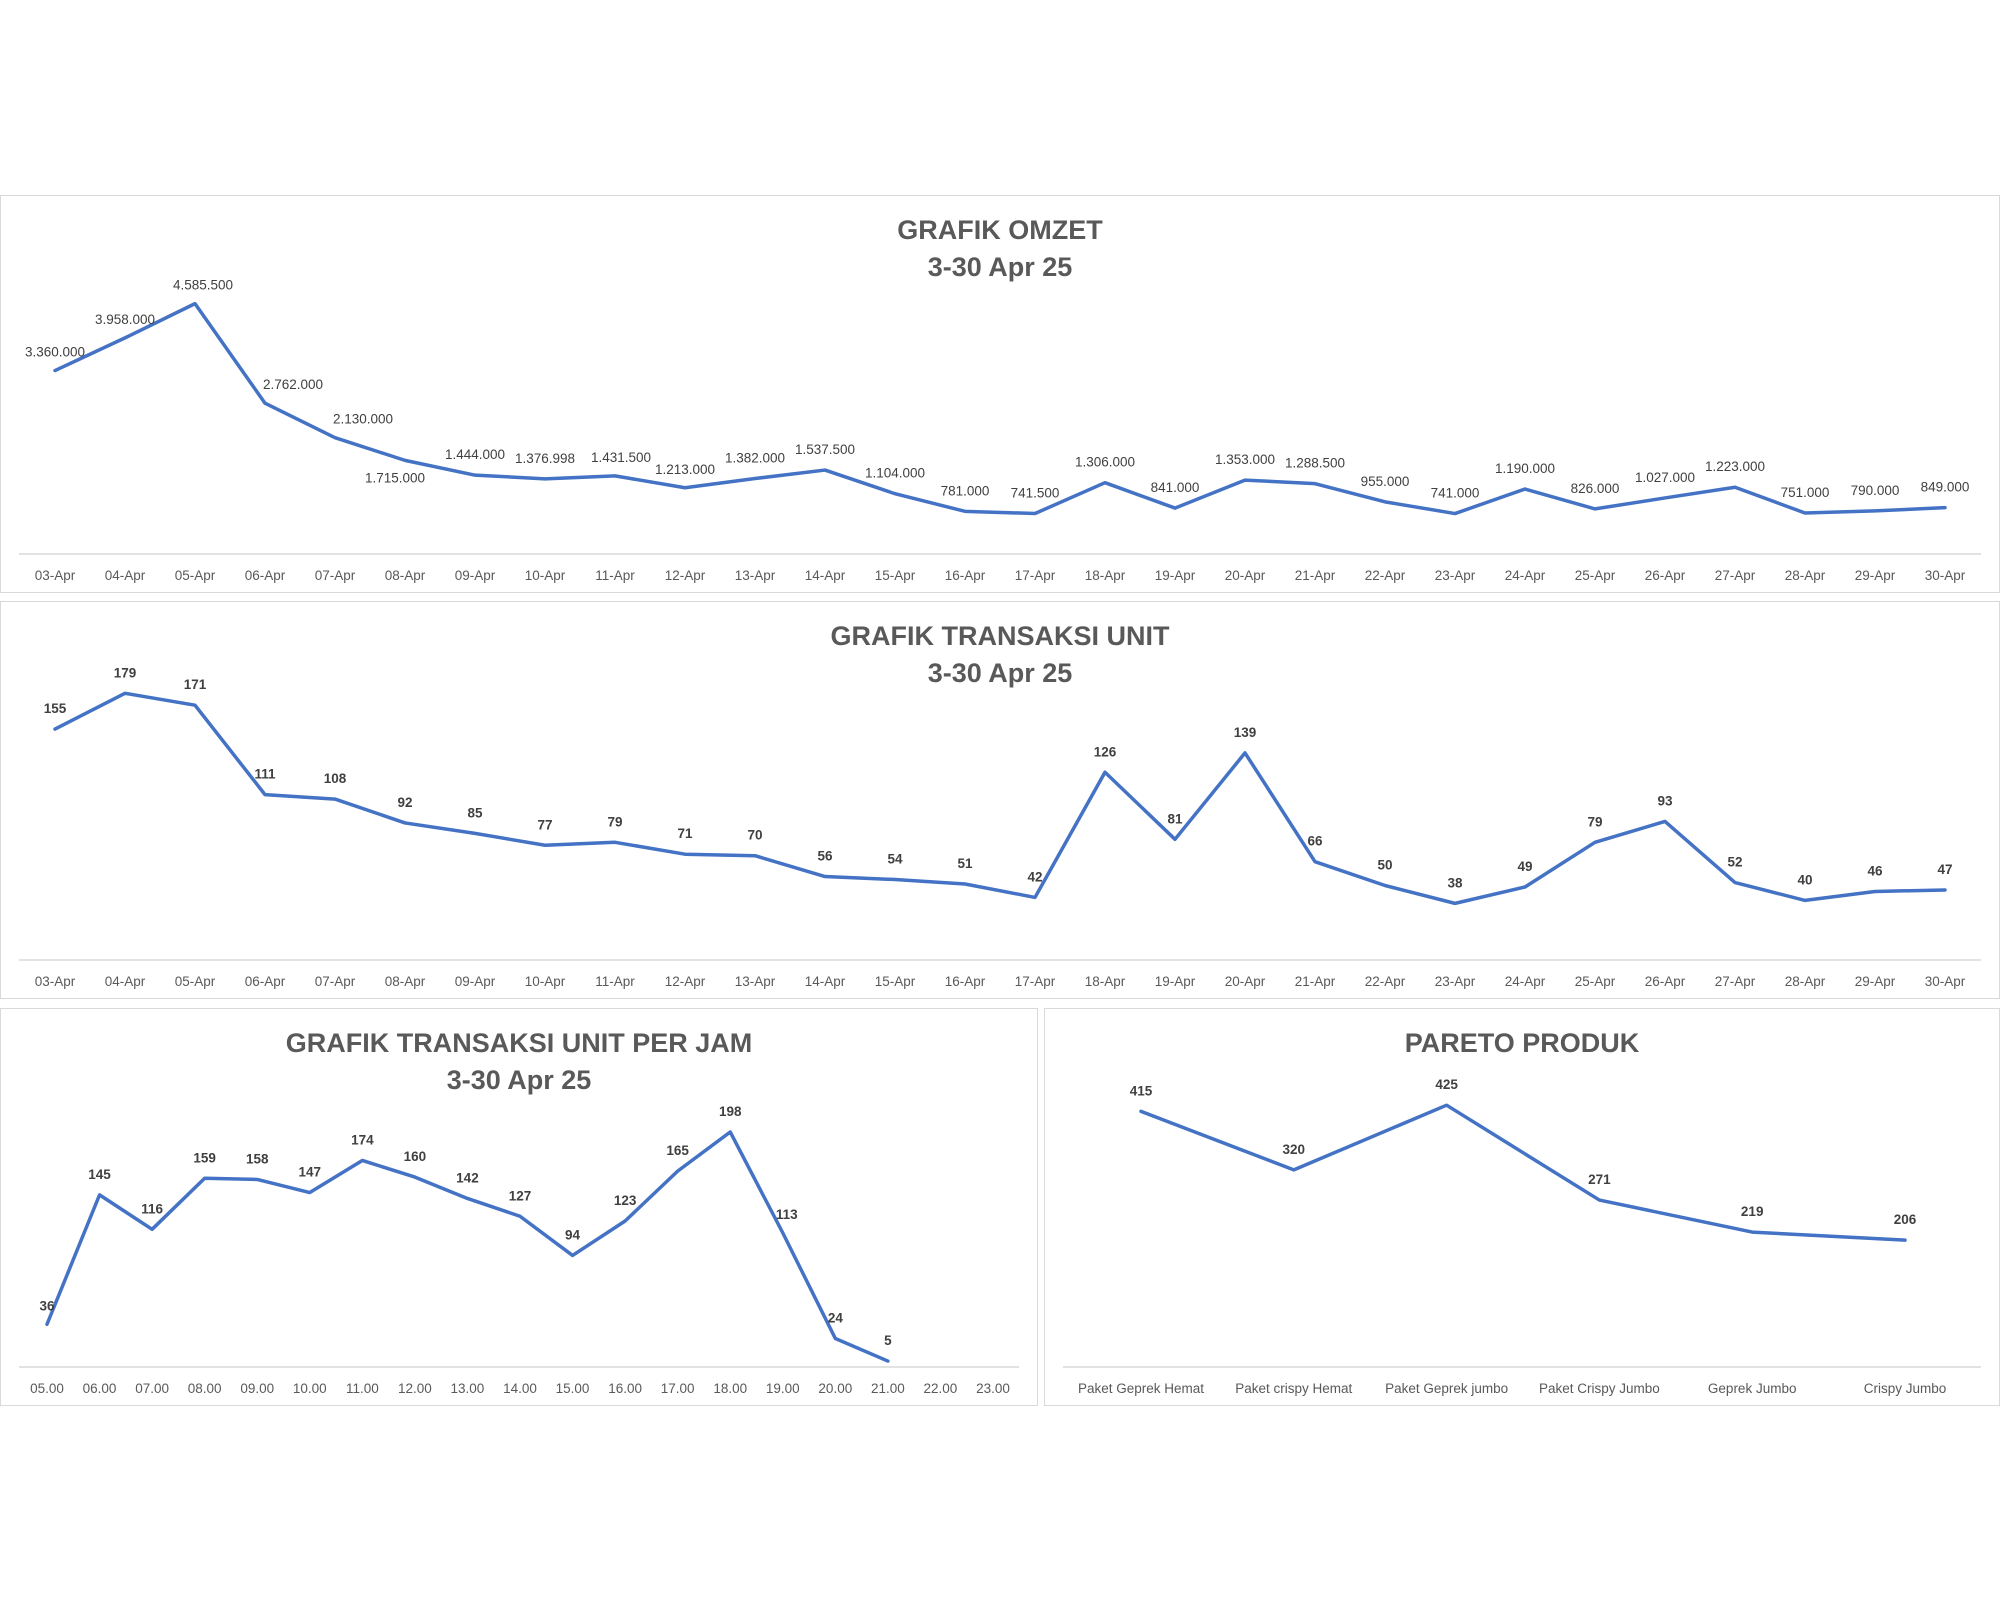 The width and height of the screenshot is (2000, 1600). What do you see at coordinates (1665, 575) in the screenshot?
I see `omzet-x-tick-label: 26-Apr` at bounding box center [1665, 575].